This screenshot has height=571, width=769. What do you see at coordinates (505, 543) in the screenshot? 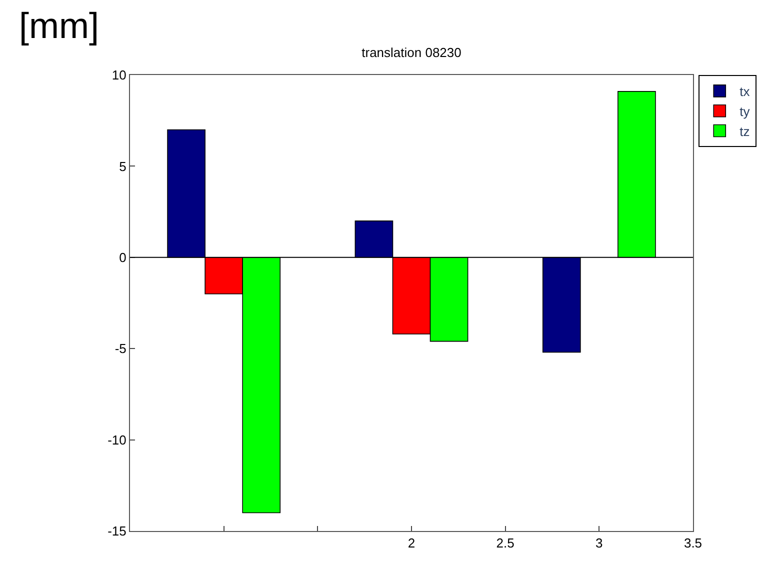
I see `x-tick-label: 2.5` at bounding box center [505, 543].